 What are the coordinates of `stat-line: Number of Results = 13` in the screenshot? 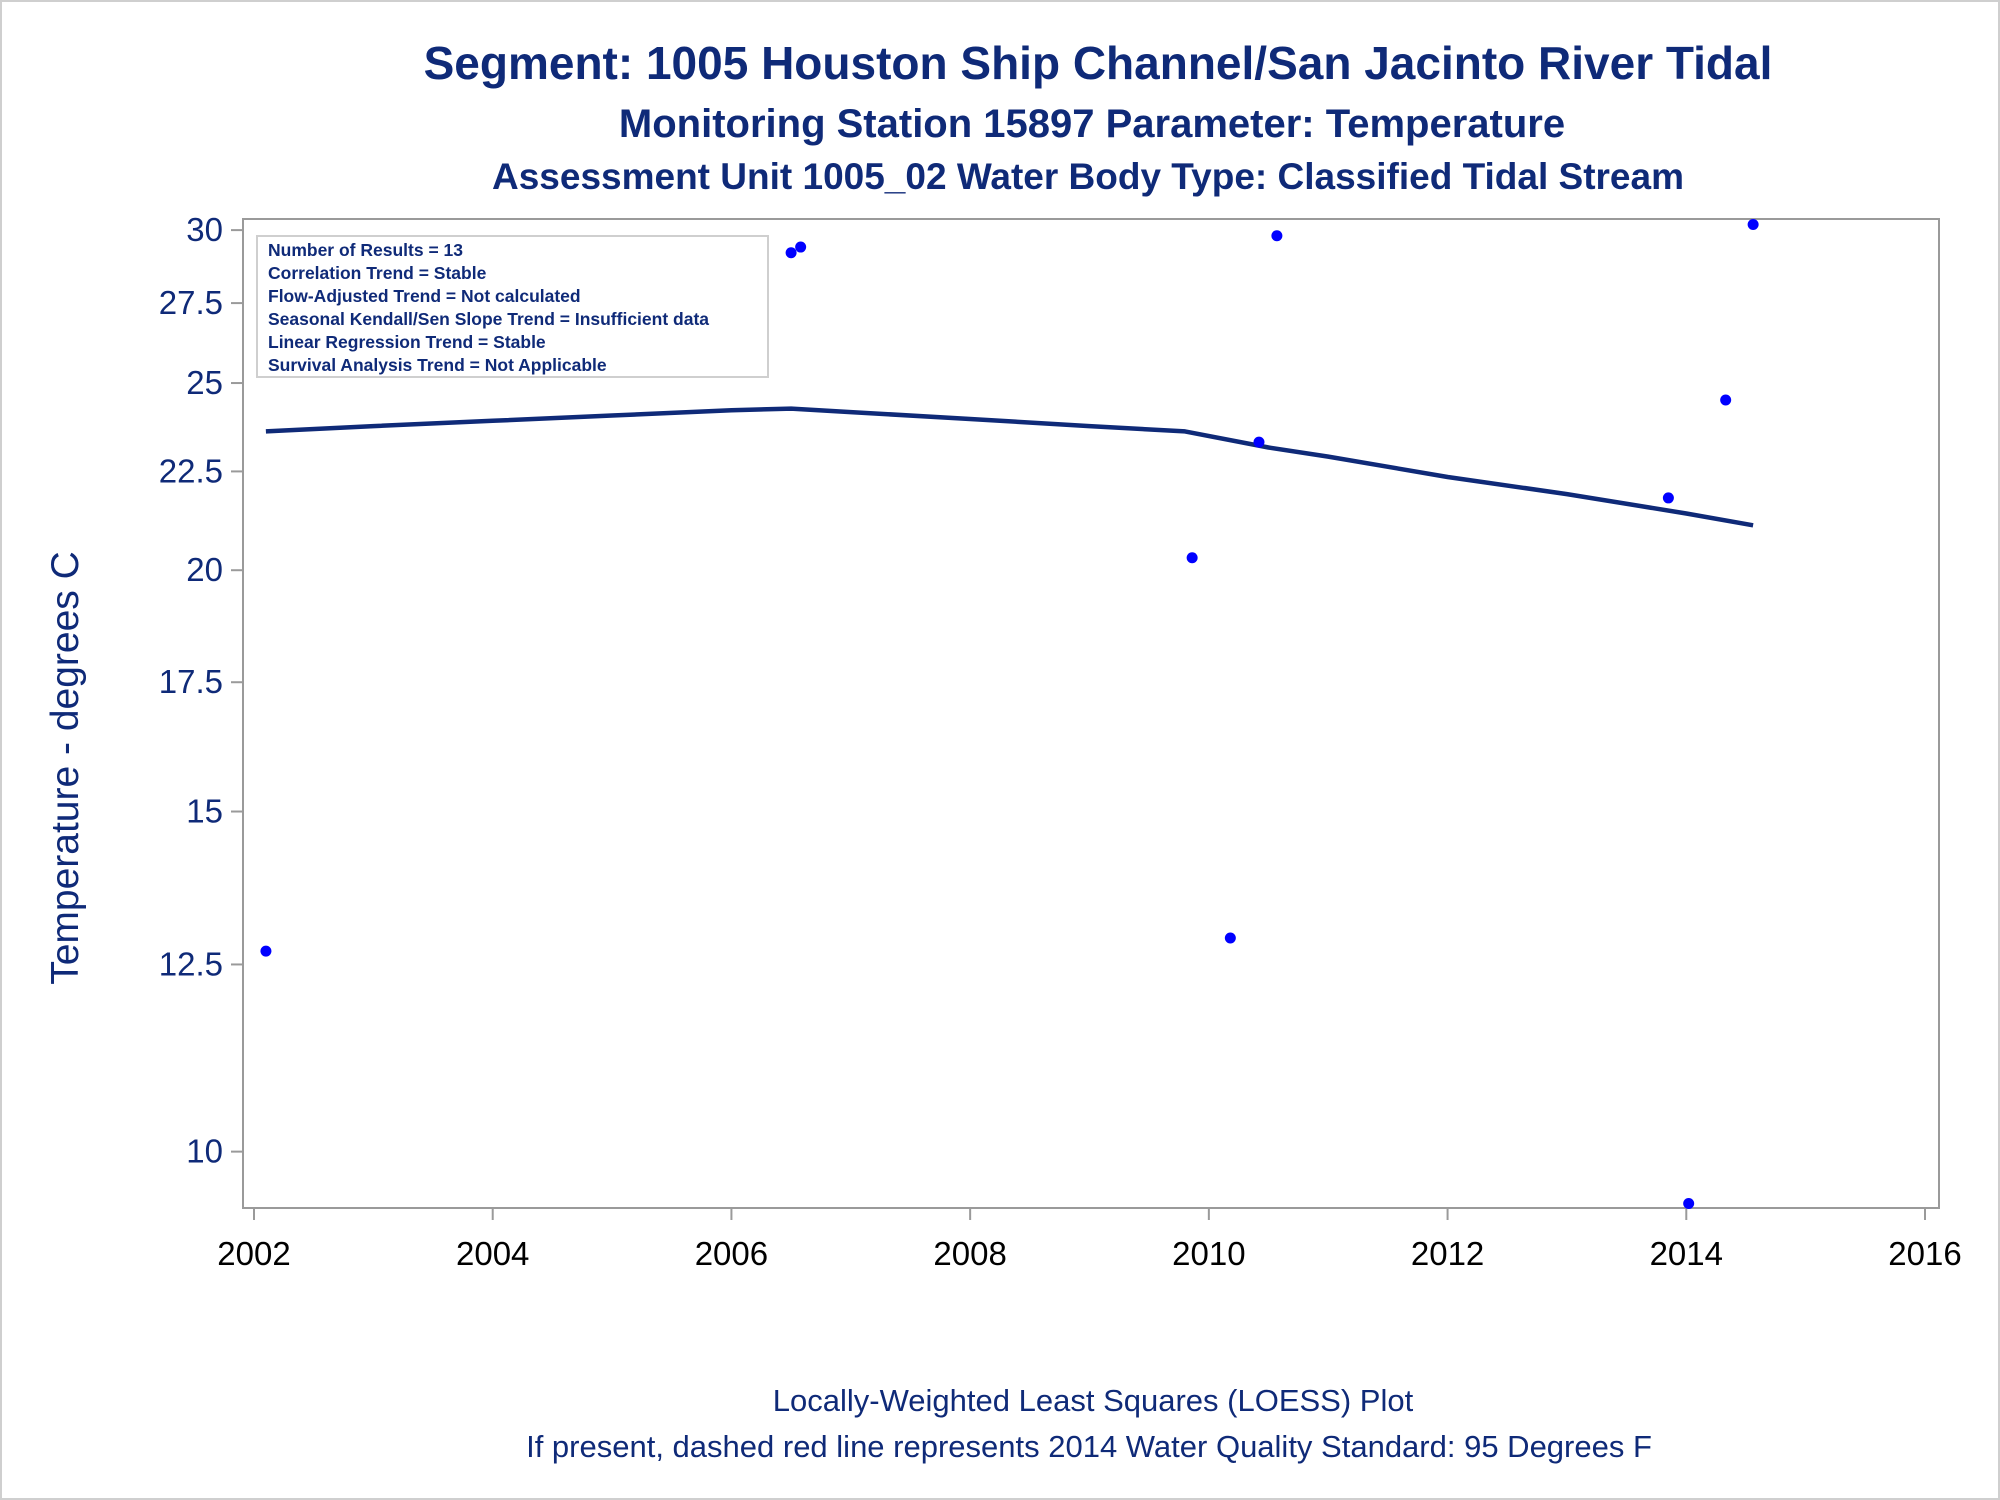 It's located at (365, 250).